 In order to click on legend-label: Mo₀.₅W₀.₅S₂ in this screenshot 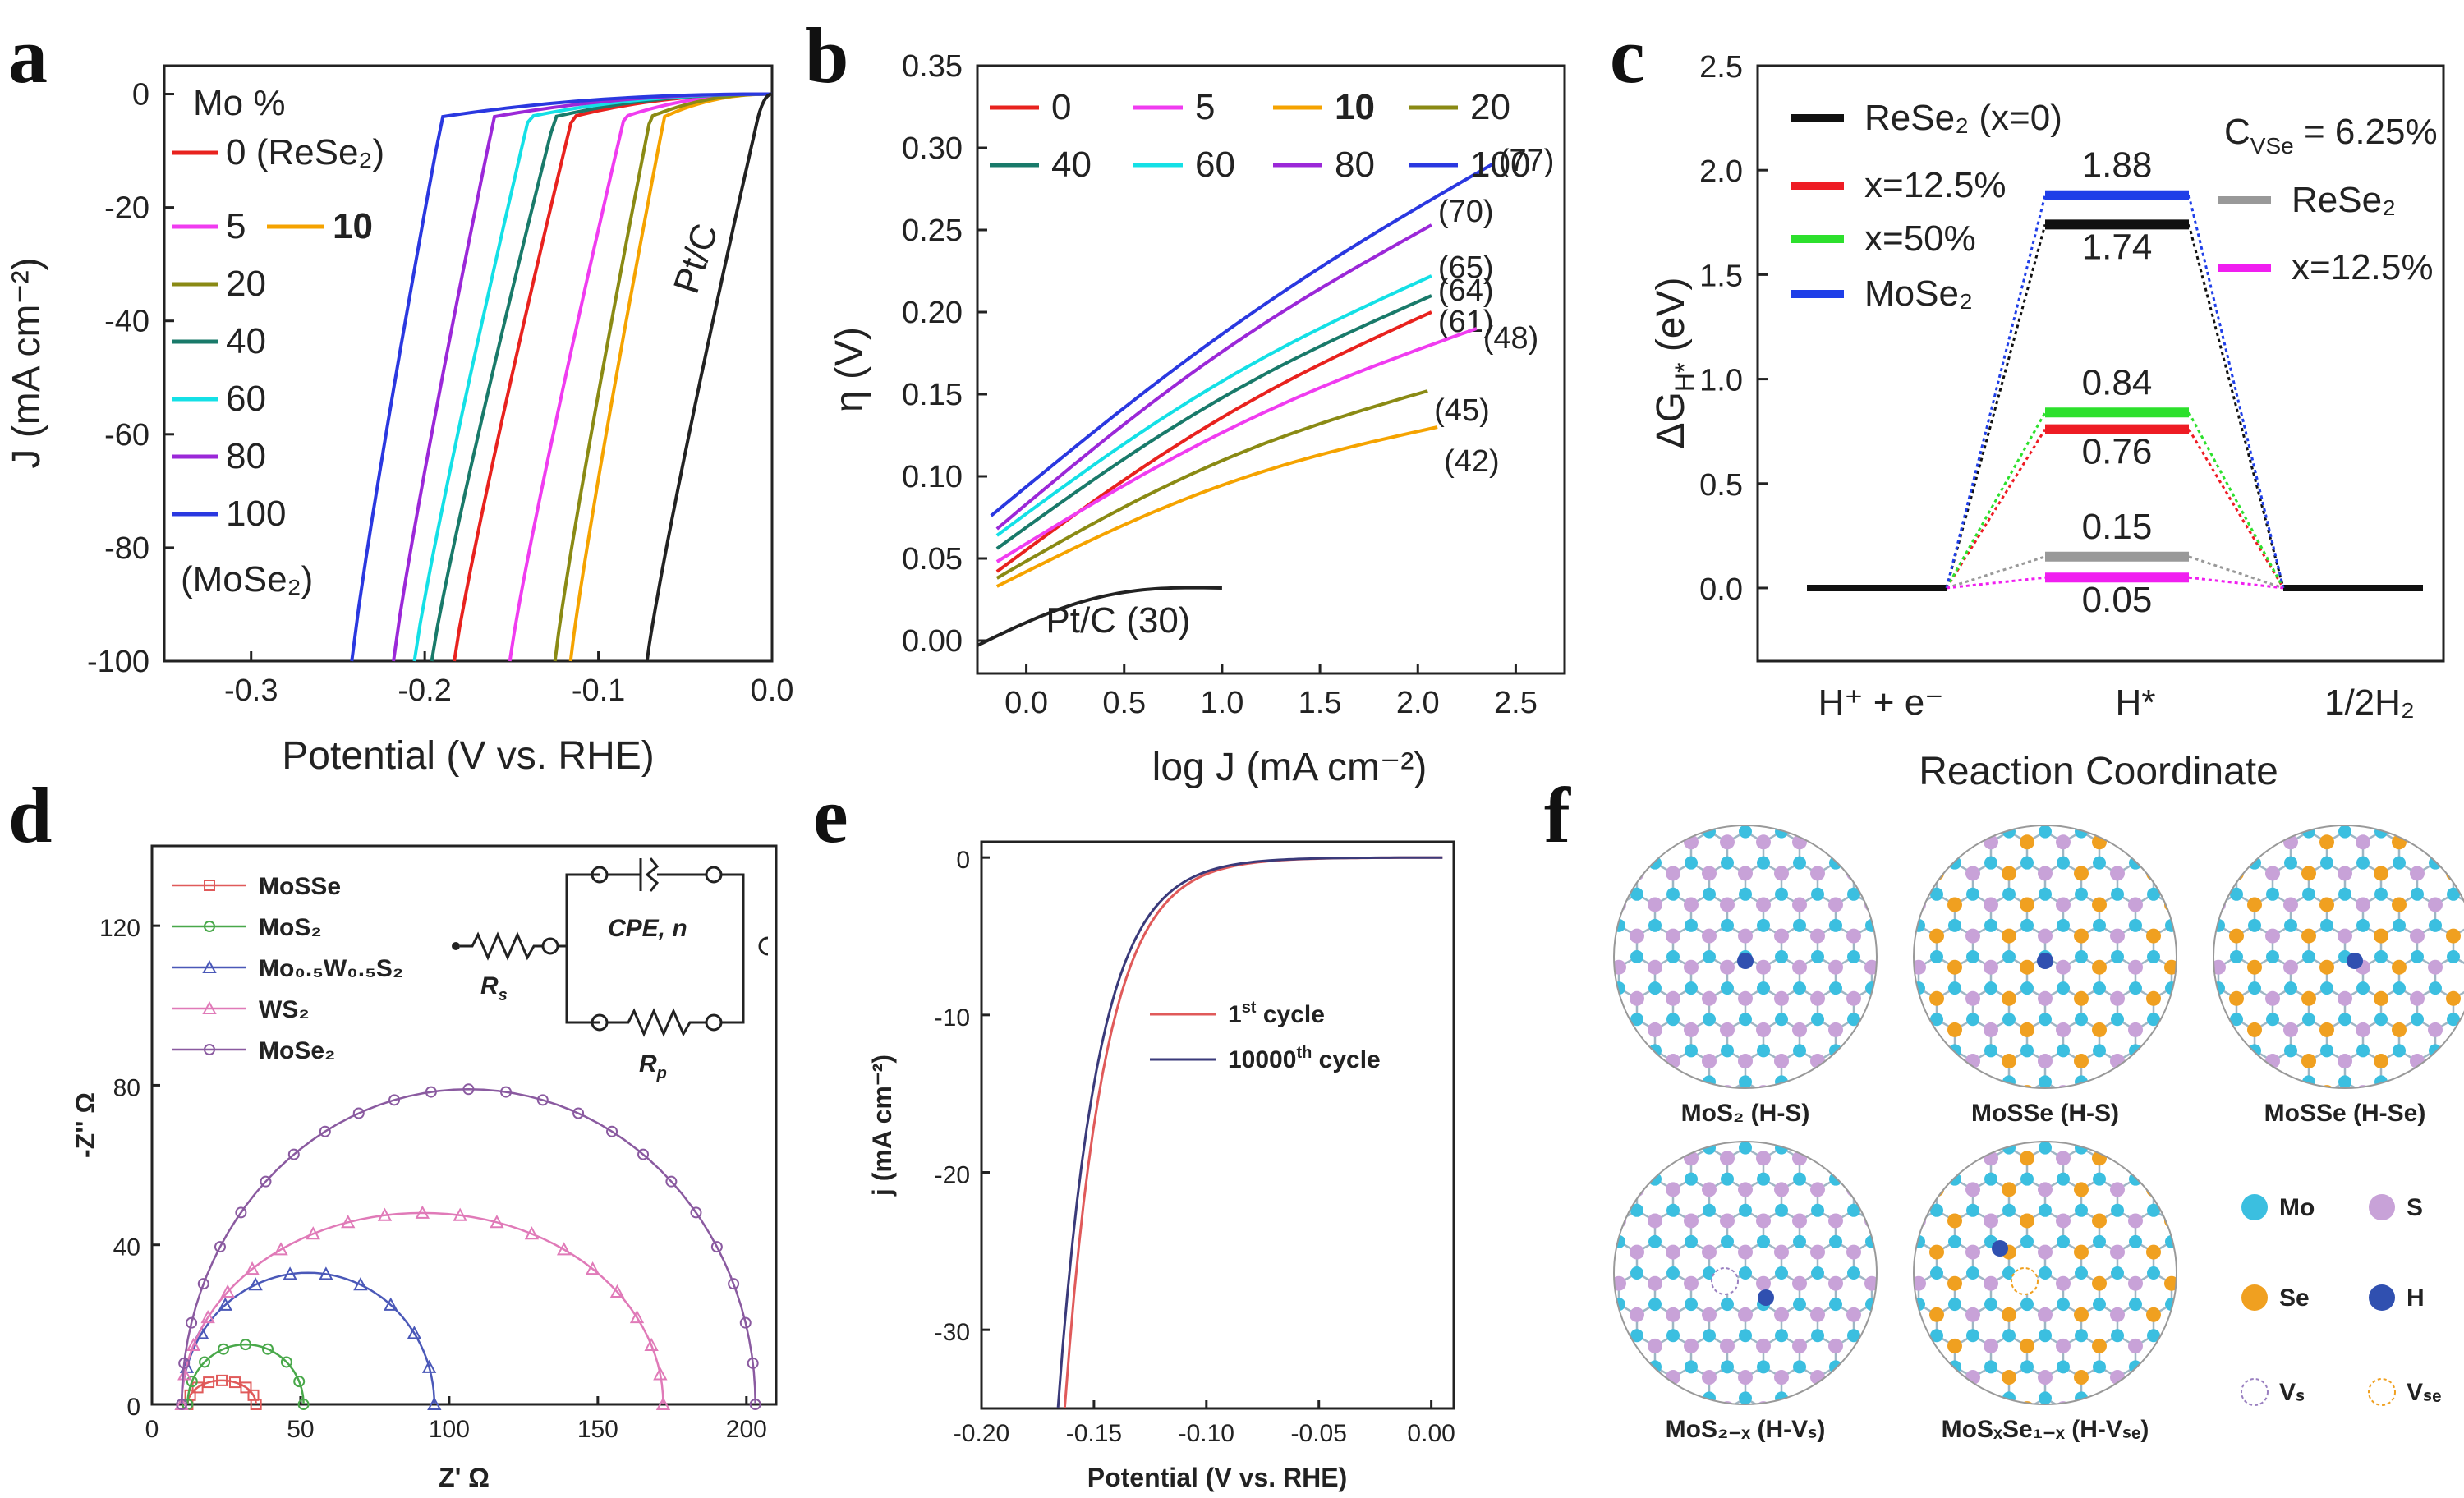, I will do `click(331, 968)`.